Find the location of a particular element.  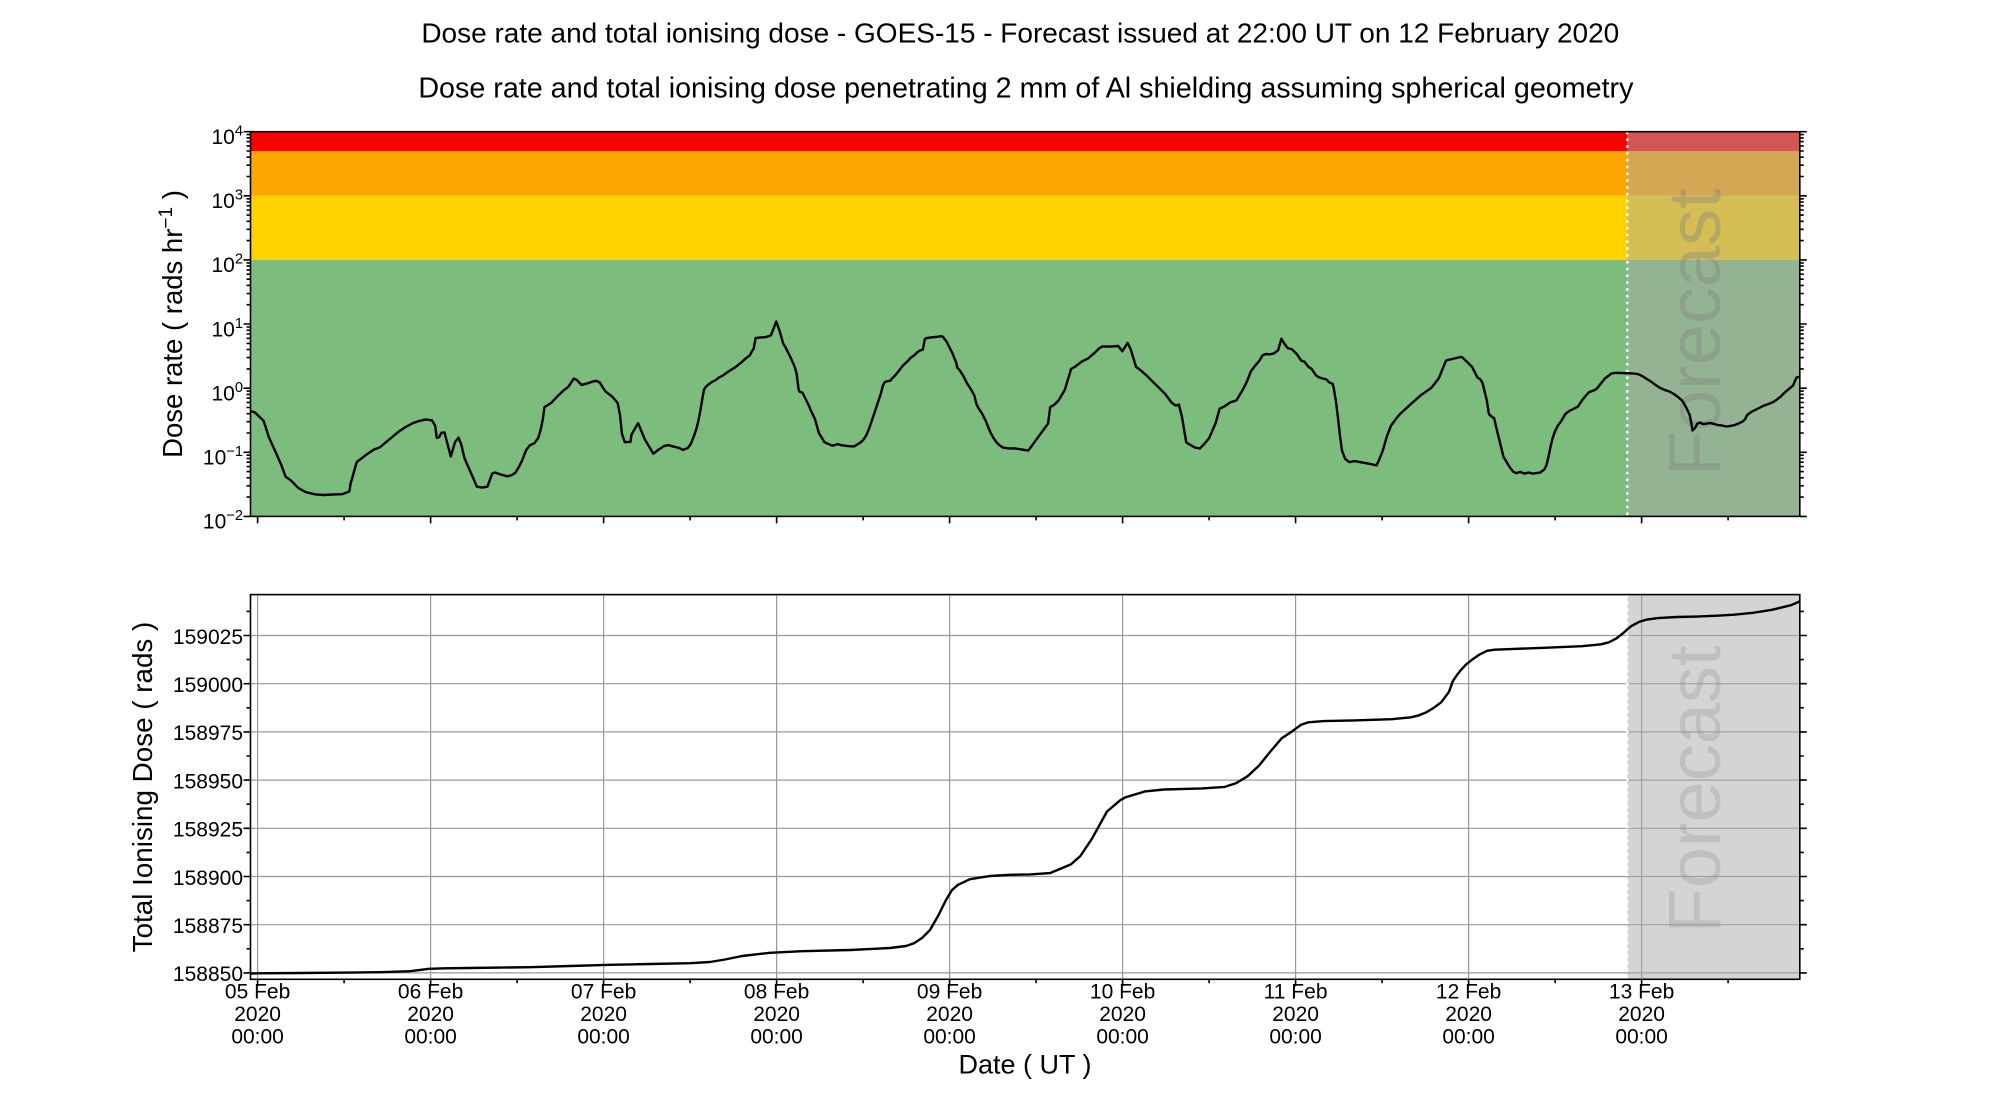

svg-text: Dose rate ( rads hr−1 ) is located at coordinates (172, 324).